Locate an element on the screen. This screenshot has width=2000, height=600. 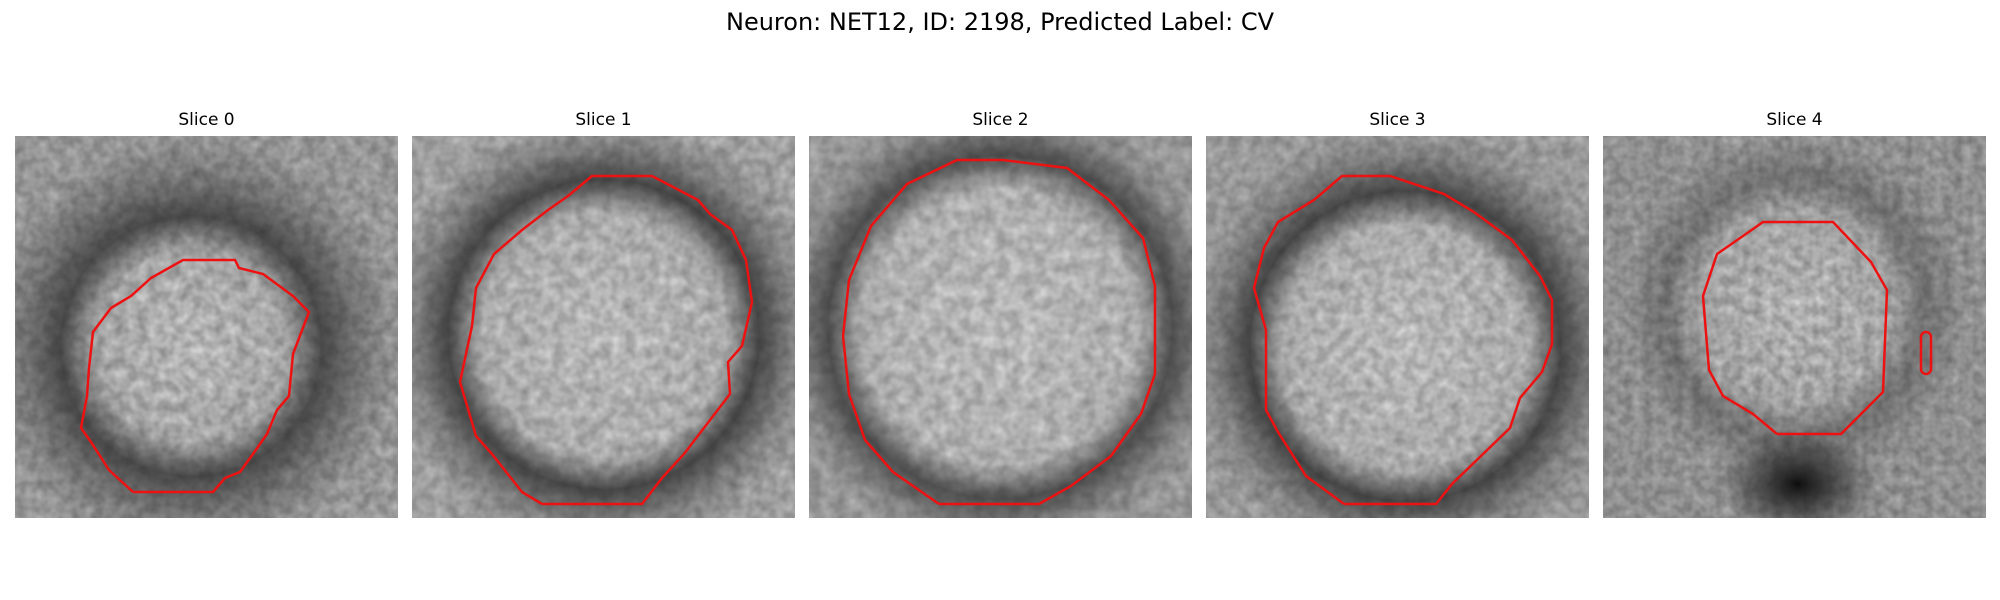
slice-title-2: Slice 2 is located at coordinates (1000, 120).